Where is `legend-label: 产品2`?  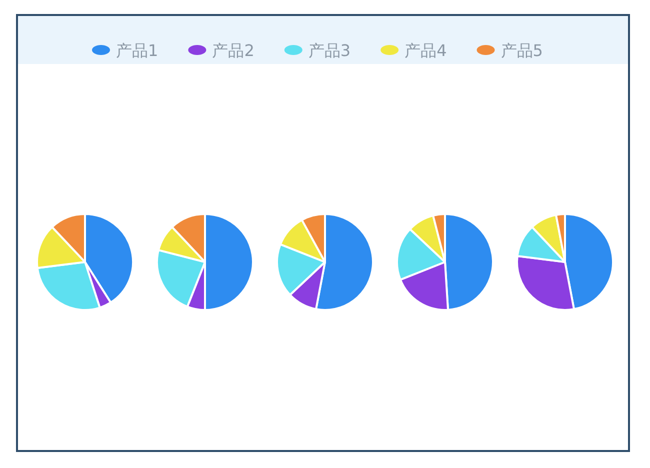 legend-label: 产品2 is located at coordinates (233, 50).